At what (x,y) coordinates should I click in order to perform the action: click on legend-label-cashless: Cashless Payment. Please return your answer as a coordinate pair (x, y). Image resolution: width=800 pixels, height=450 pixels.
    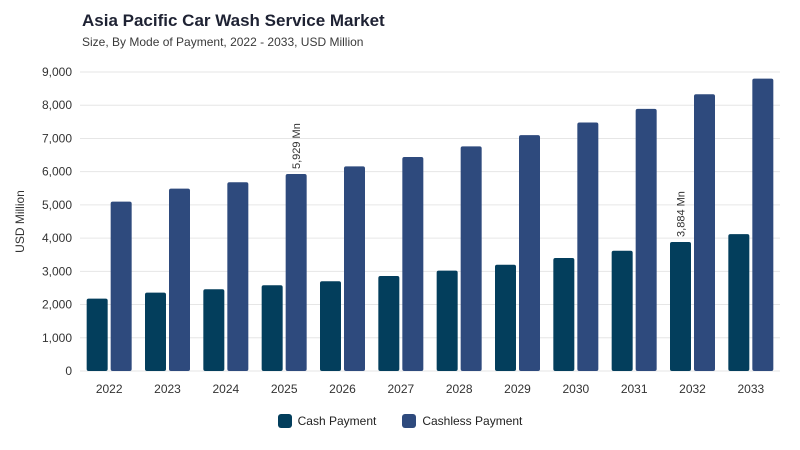
    Looking at the image, I should click on (472, 421).